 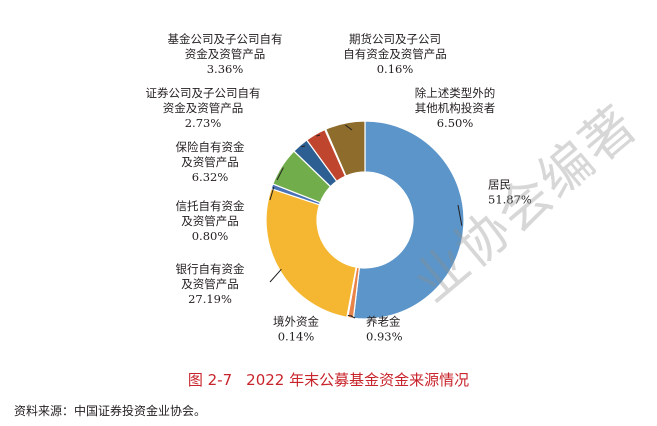 What do you see at coordinates (110, 411) in the screenshot?
I see `source-note: 资料来源：中国证券投资金业协会。` at bounding box center [110, 411].